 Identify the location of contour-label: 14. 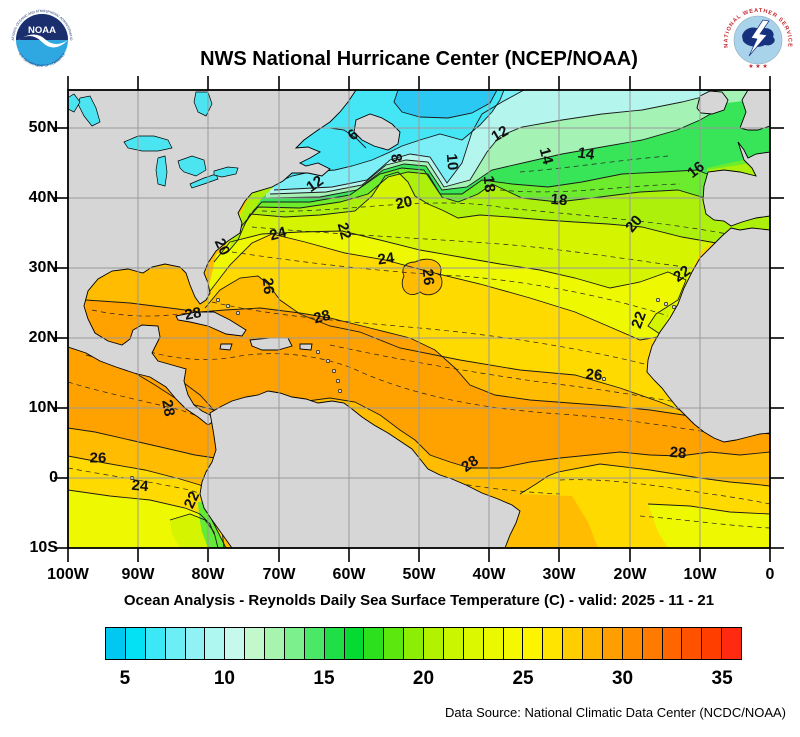
(546, 156).